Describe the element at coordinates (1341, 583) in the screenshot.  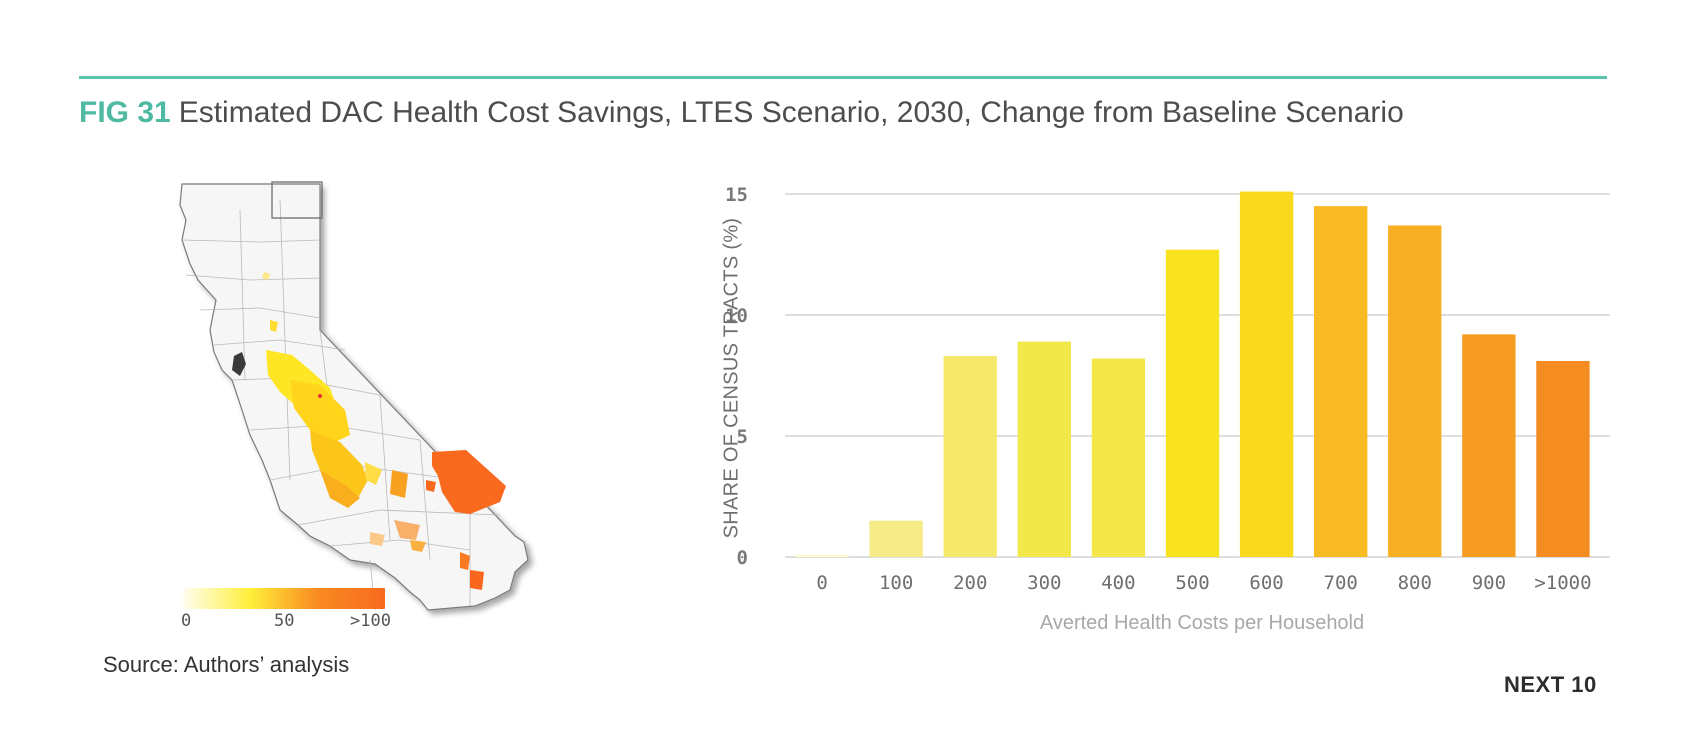
I see `x-tick-label: 700` at that location.